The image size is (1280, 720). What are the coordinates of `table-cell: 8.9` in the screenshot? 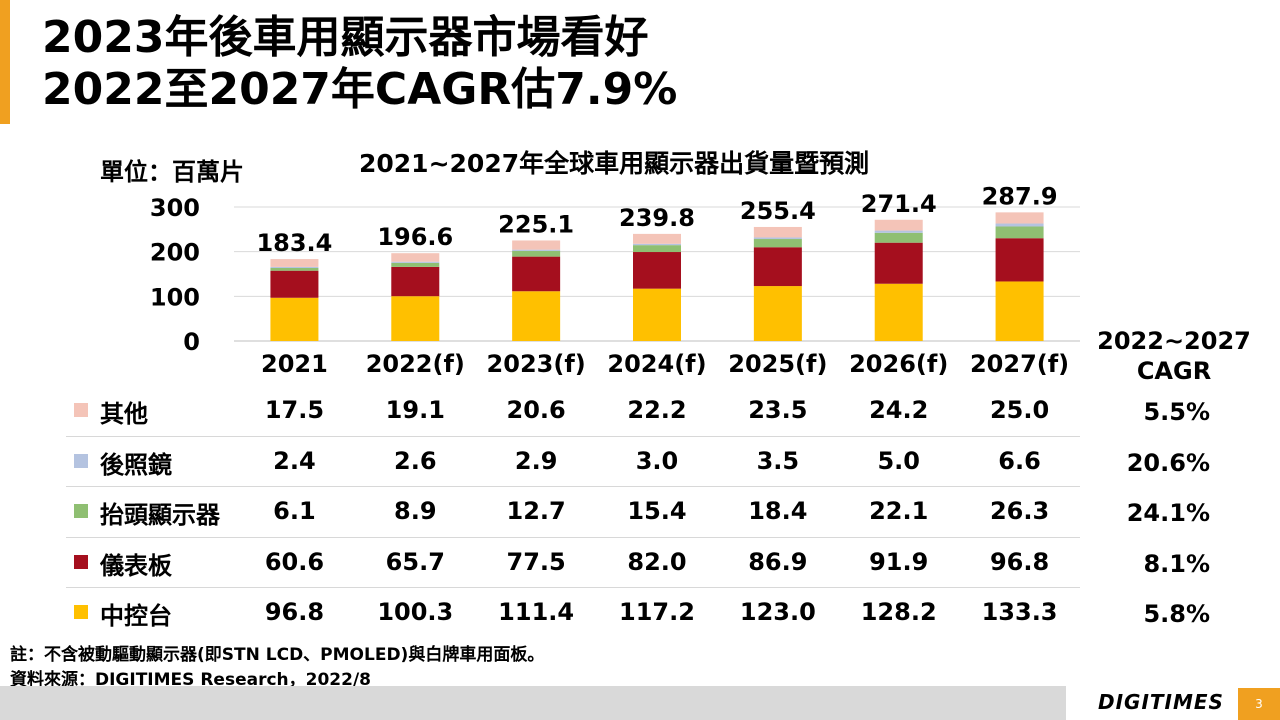 It's located at (415, 511).